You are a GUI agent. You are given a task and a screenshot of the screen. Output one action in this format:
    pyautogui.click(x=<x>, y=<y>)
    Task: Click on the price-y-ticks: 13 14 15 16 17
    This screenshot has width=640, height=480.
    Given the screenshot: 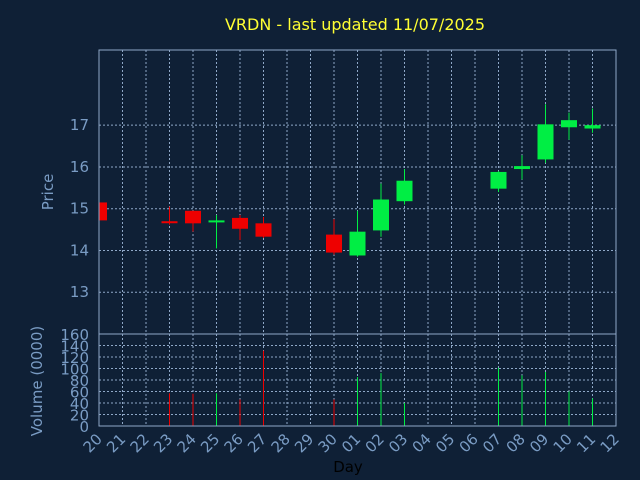 What is the action you would take?
    pyautogui.click(x=79, y=208)
    